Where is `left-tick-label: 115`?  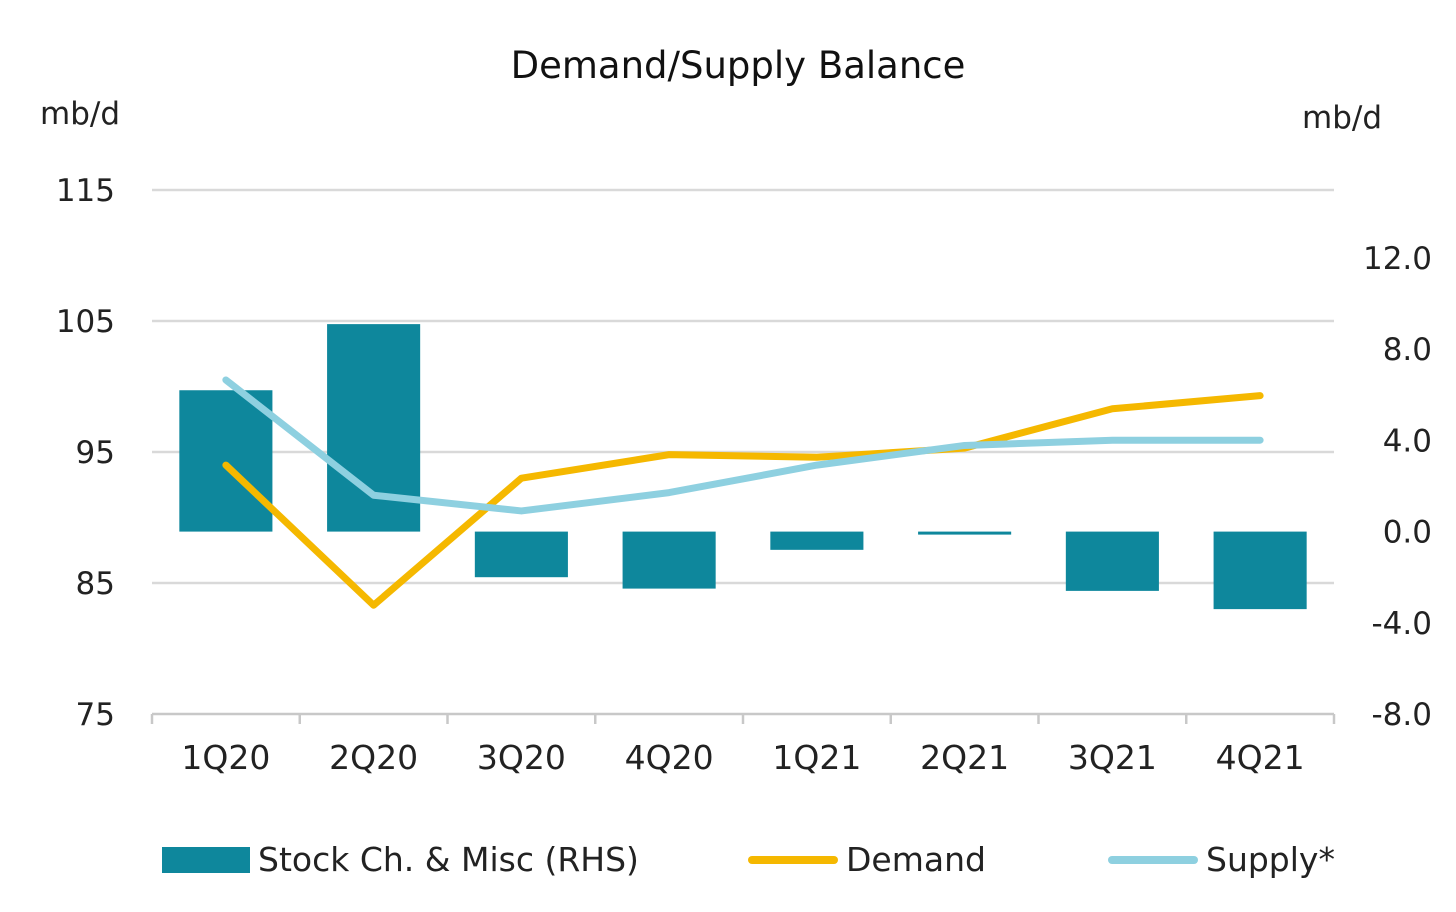
left-tick-label: 115 is located at coordinates (85, 191).